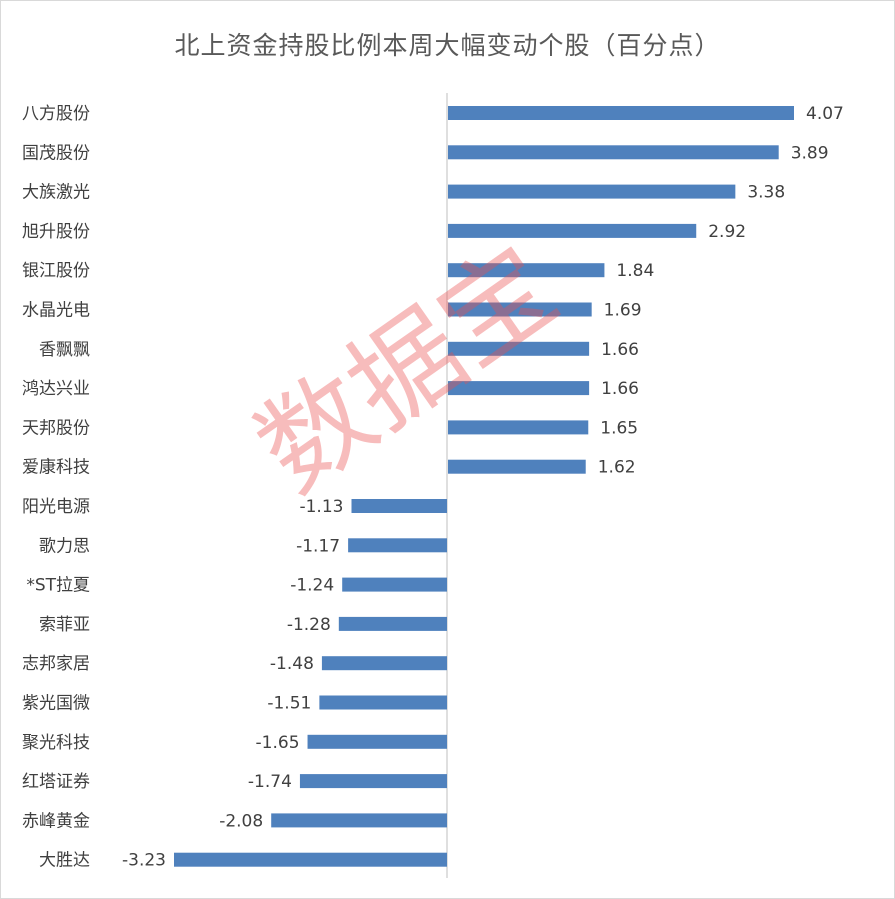  Describe the element at coordinates (56, 428) in the screenshot. I see `category-label: 天邦股份` at that location.